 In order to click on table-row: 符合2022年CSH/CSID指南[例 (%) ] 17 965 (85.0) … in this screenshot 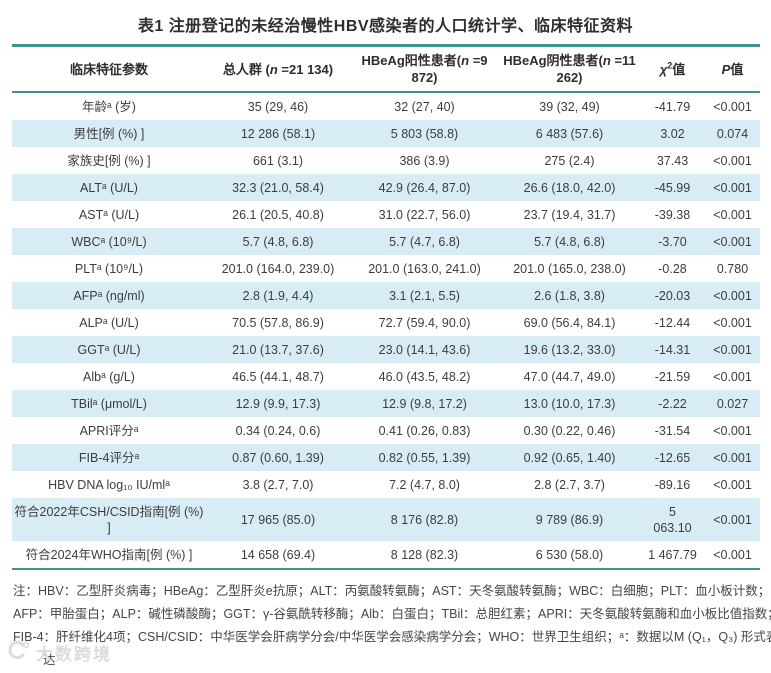, I will do `click(385, 519)`.